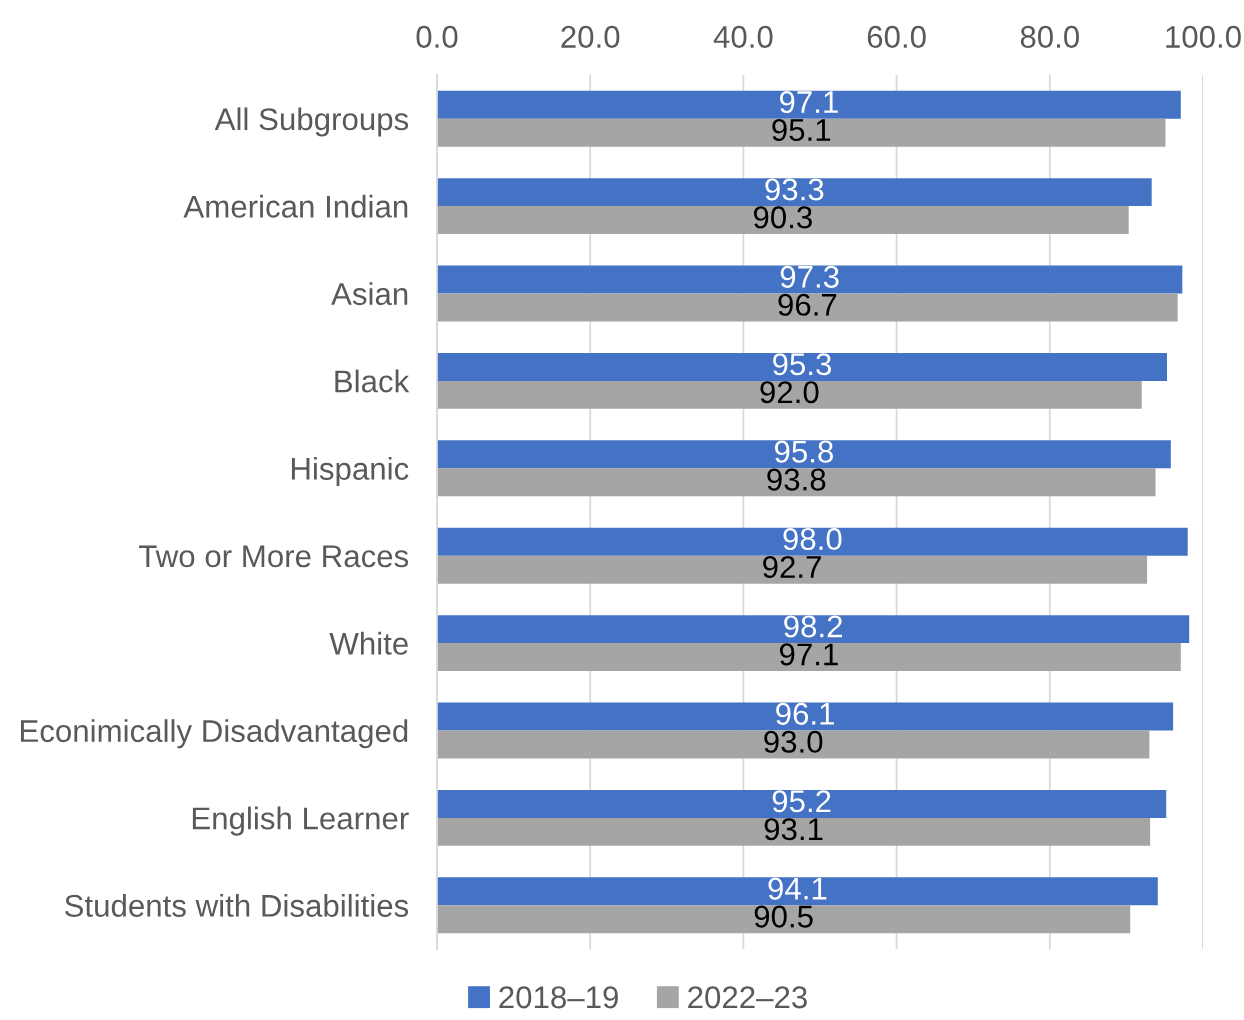  I want to click on legend-label: 2018–19, so click(558, 997).